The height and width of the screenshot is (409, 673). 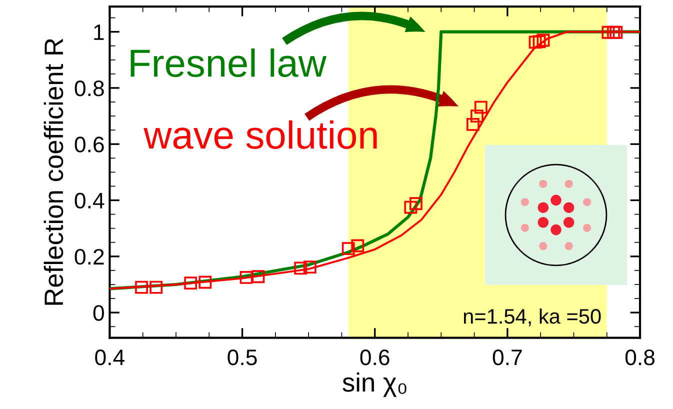 What do you see at coordinates (375, 358) in the screenshot?
I see `x-tick-label: 0.6` at bounding box center [375, 358].